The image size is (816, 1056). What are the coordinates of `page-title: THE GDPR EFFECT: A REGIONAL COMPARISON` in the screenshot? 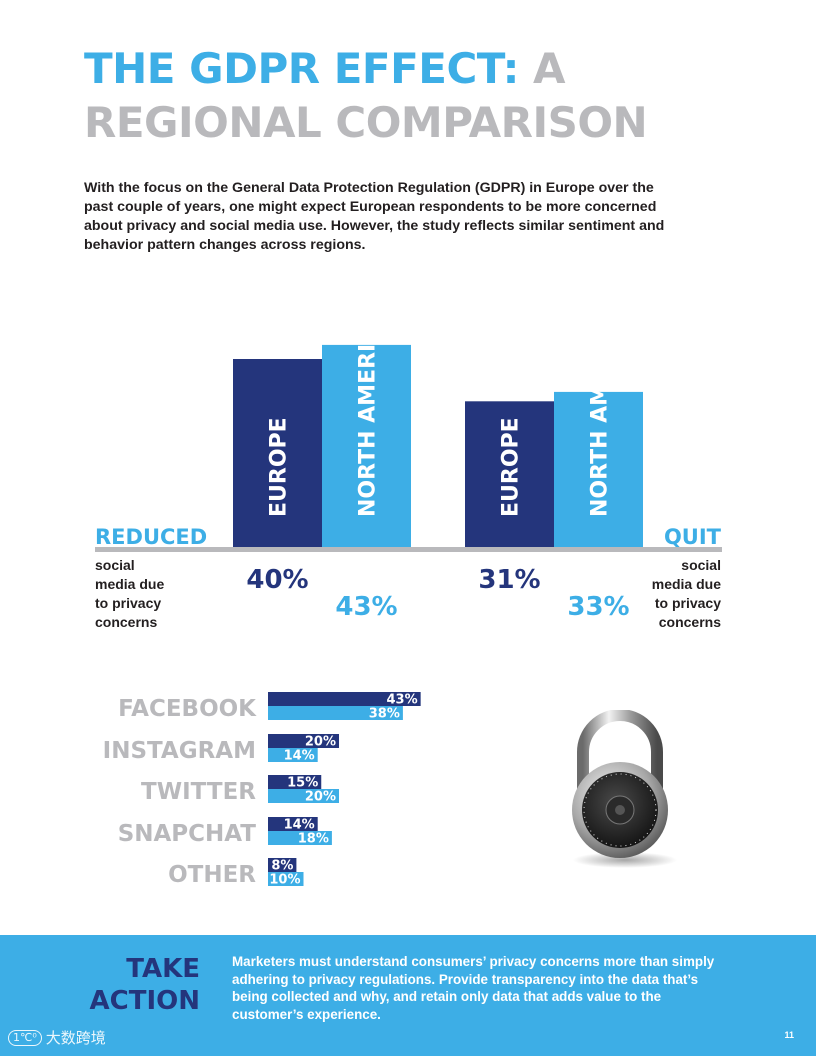 It's located at (424, 96).